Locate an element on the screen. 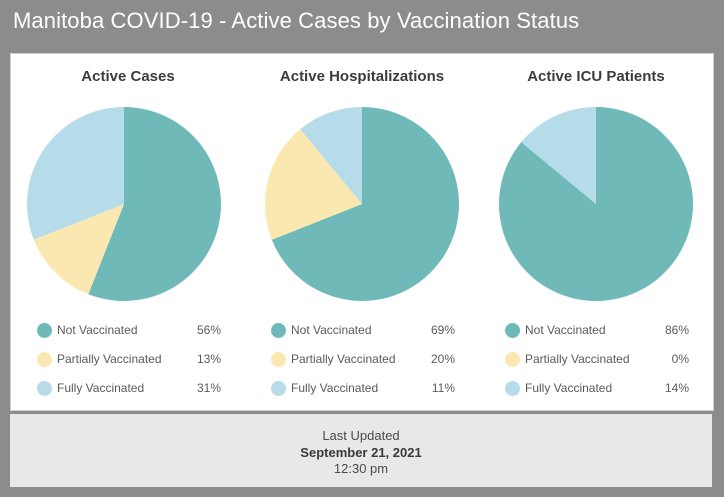  legend-item-not-vaccinated: Not Vaccinated 69% is located at coordinates (362, 330).